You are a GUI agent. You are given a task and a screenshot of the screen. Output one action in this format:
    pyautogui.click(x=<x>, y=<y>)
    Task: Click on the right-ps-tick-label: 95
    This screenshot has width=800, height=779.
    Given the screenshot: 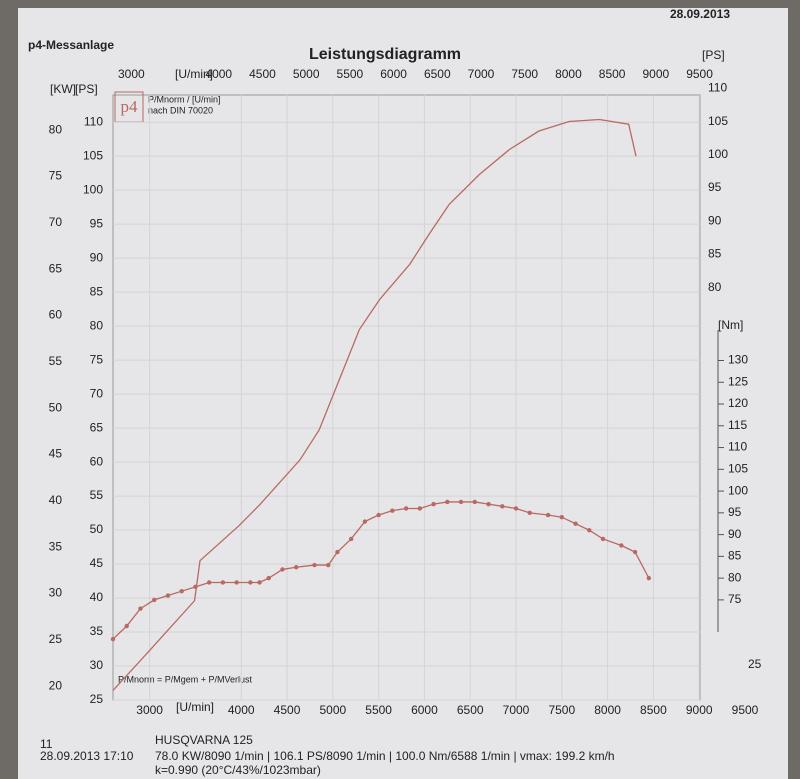 What is the action you would take?
    pyautogui.click(x=715, y=187)
    